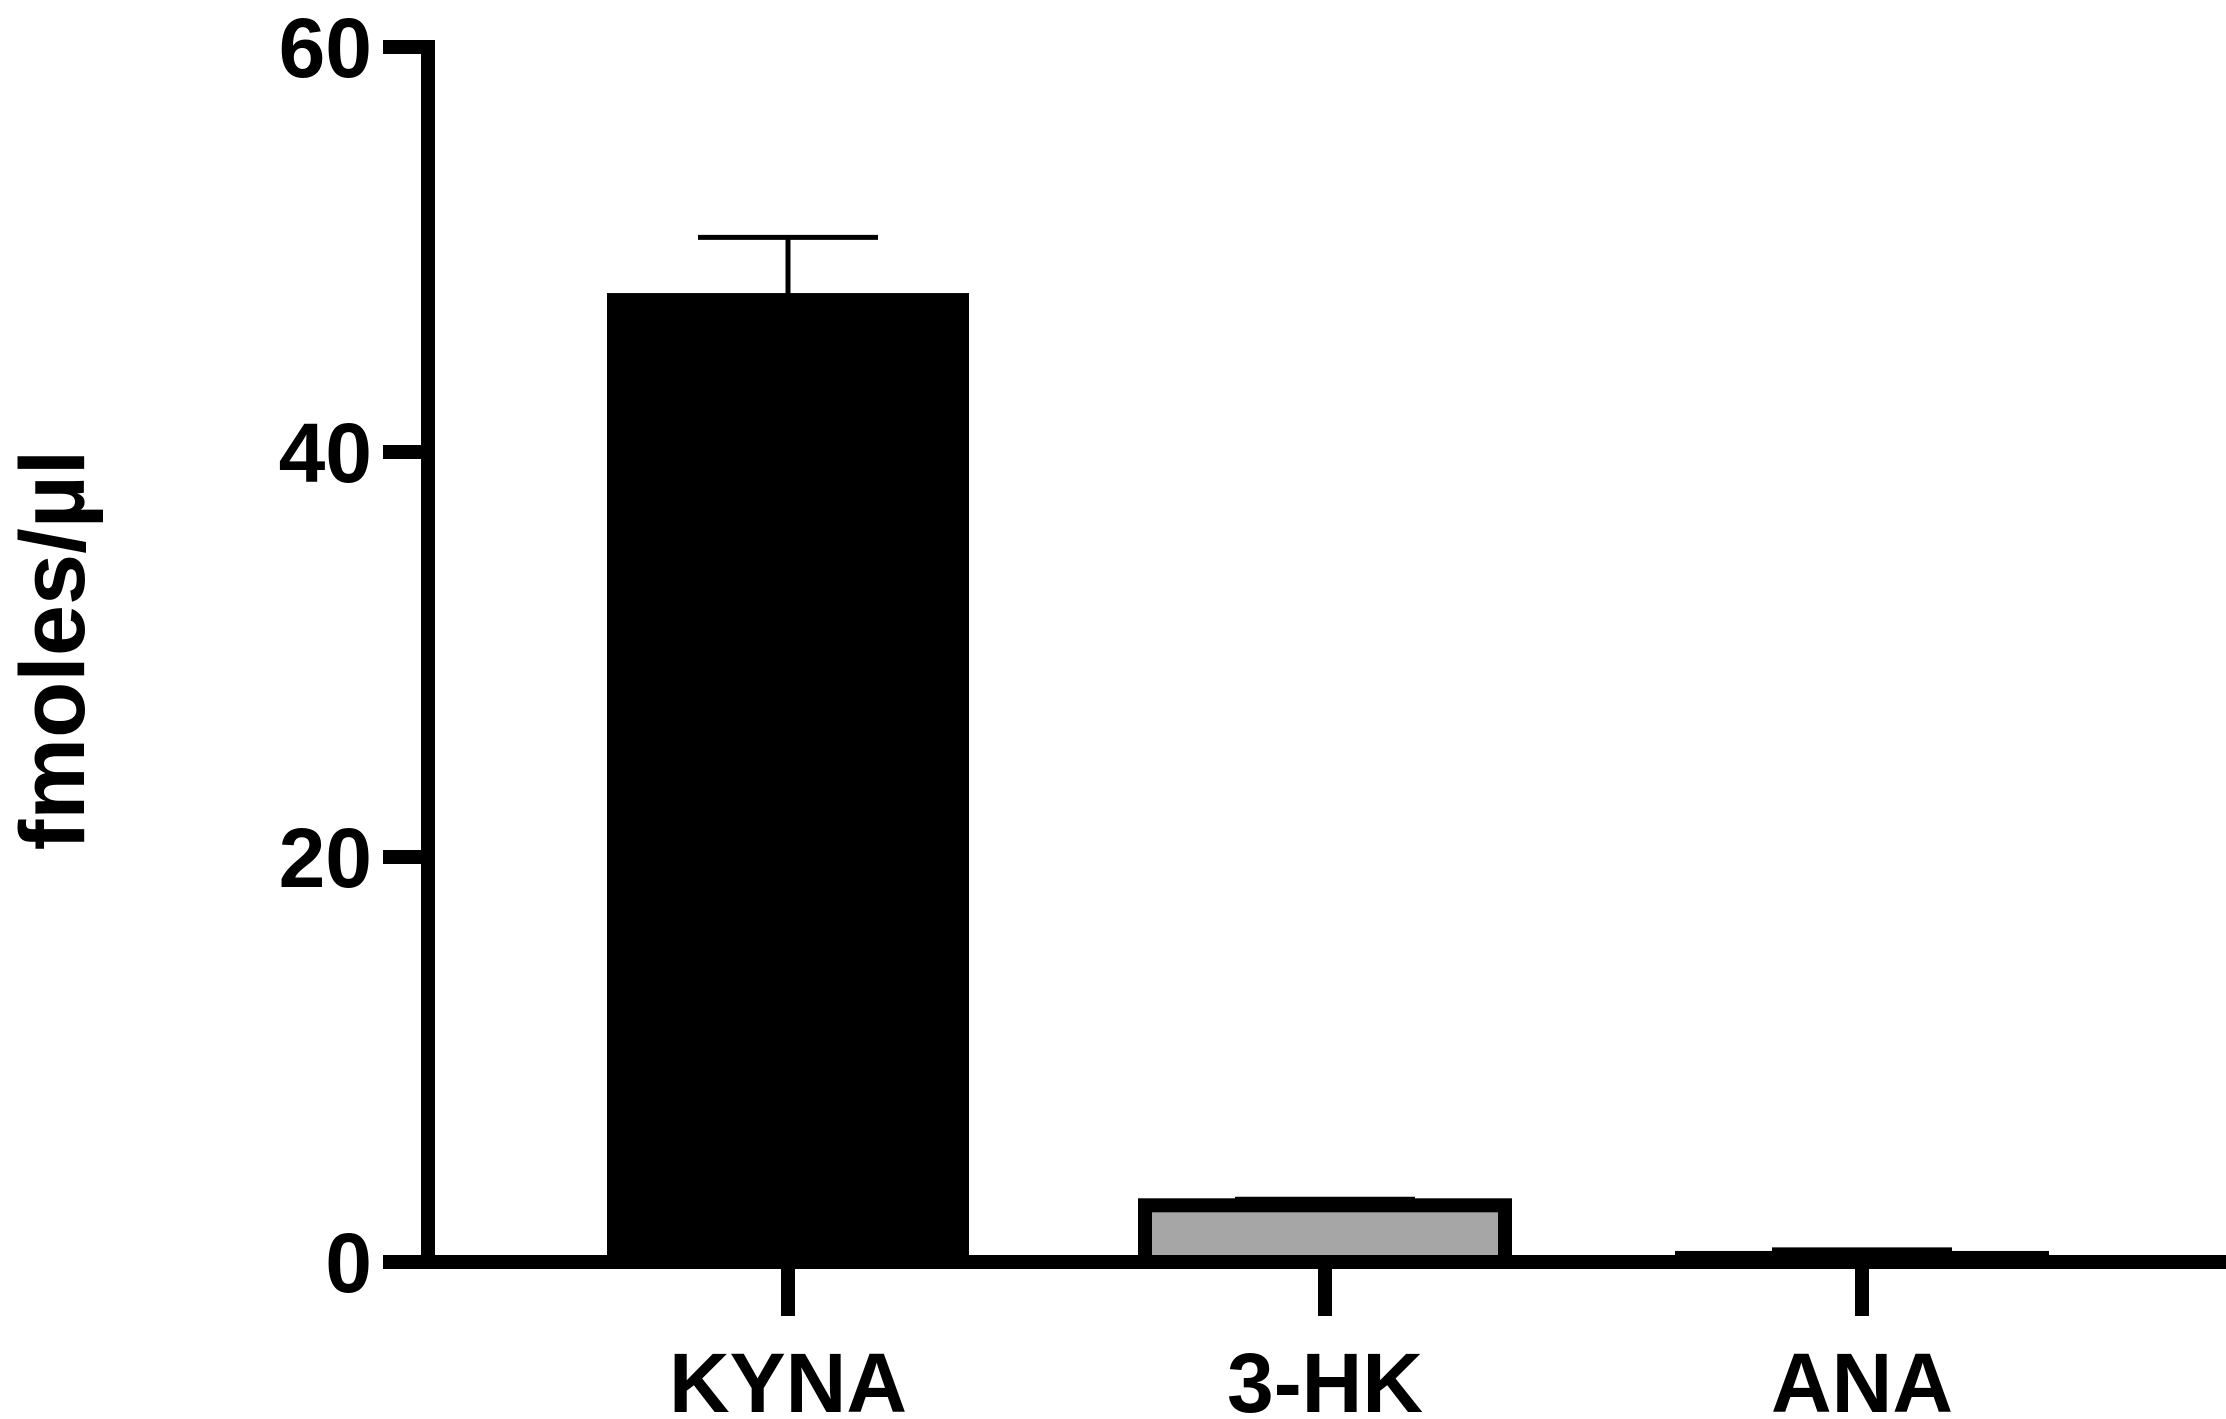  I want to click on x-ticks-group: KYNA 3-HK ANA, so click(1311, 1340).